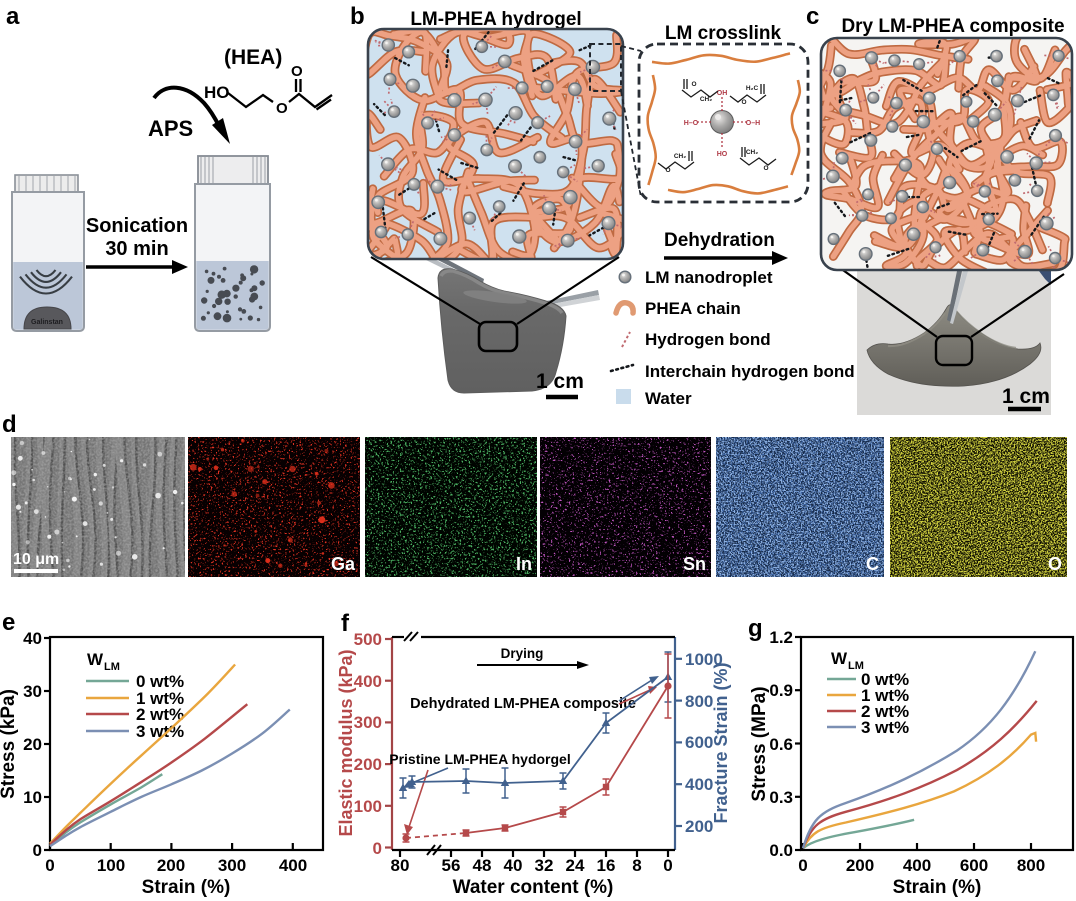 Image resolution: width=1076 pixels, height=901 pixels. Describe the element at coordinates (8, 622) in the screenshot. I see `svg-text: e` at that location.